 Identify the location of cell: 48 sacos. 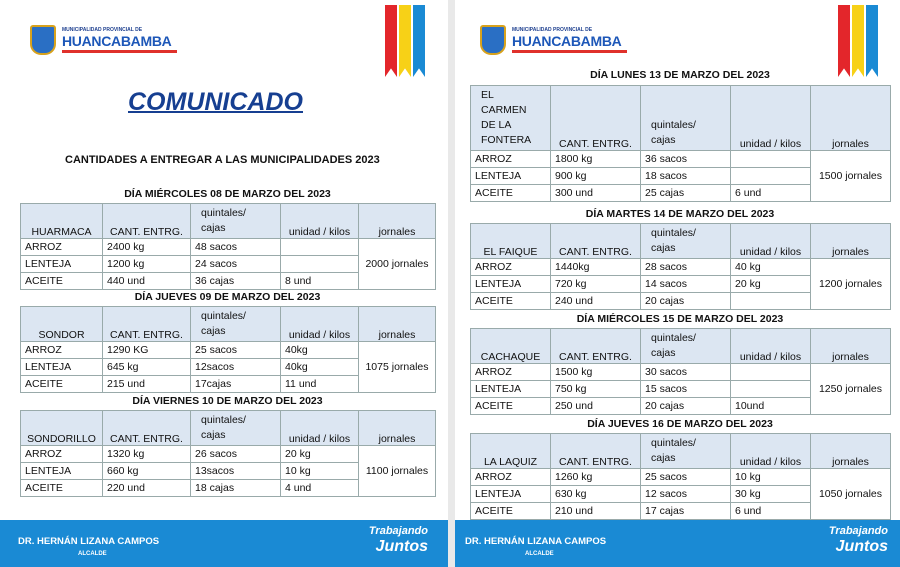
(235, 247).